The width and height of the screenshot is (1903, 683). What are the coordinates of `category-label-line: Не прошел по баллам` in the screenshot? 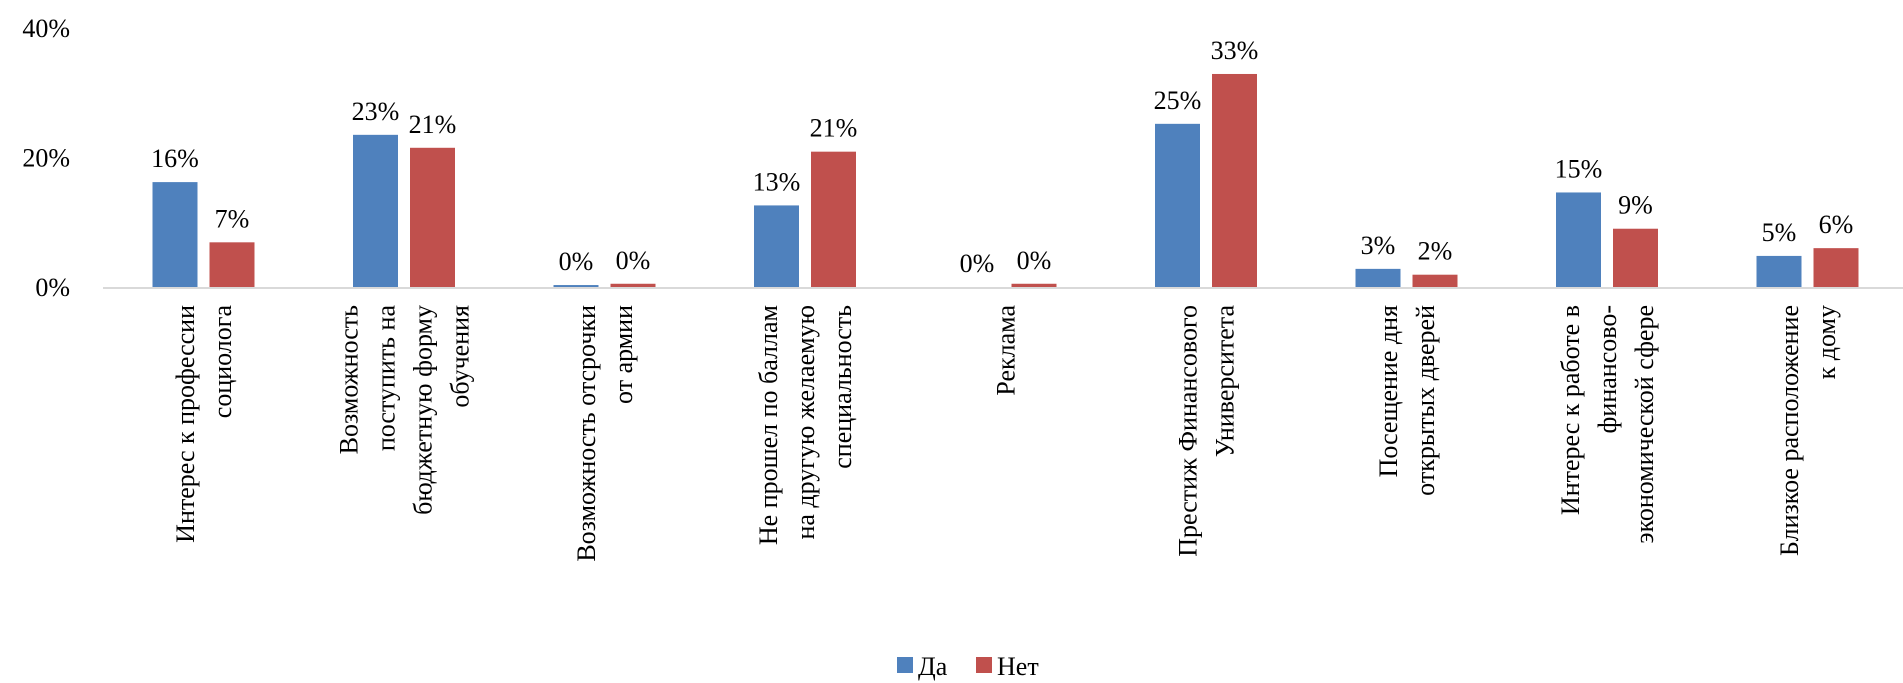 It's located at (768, 425).